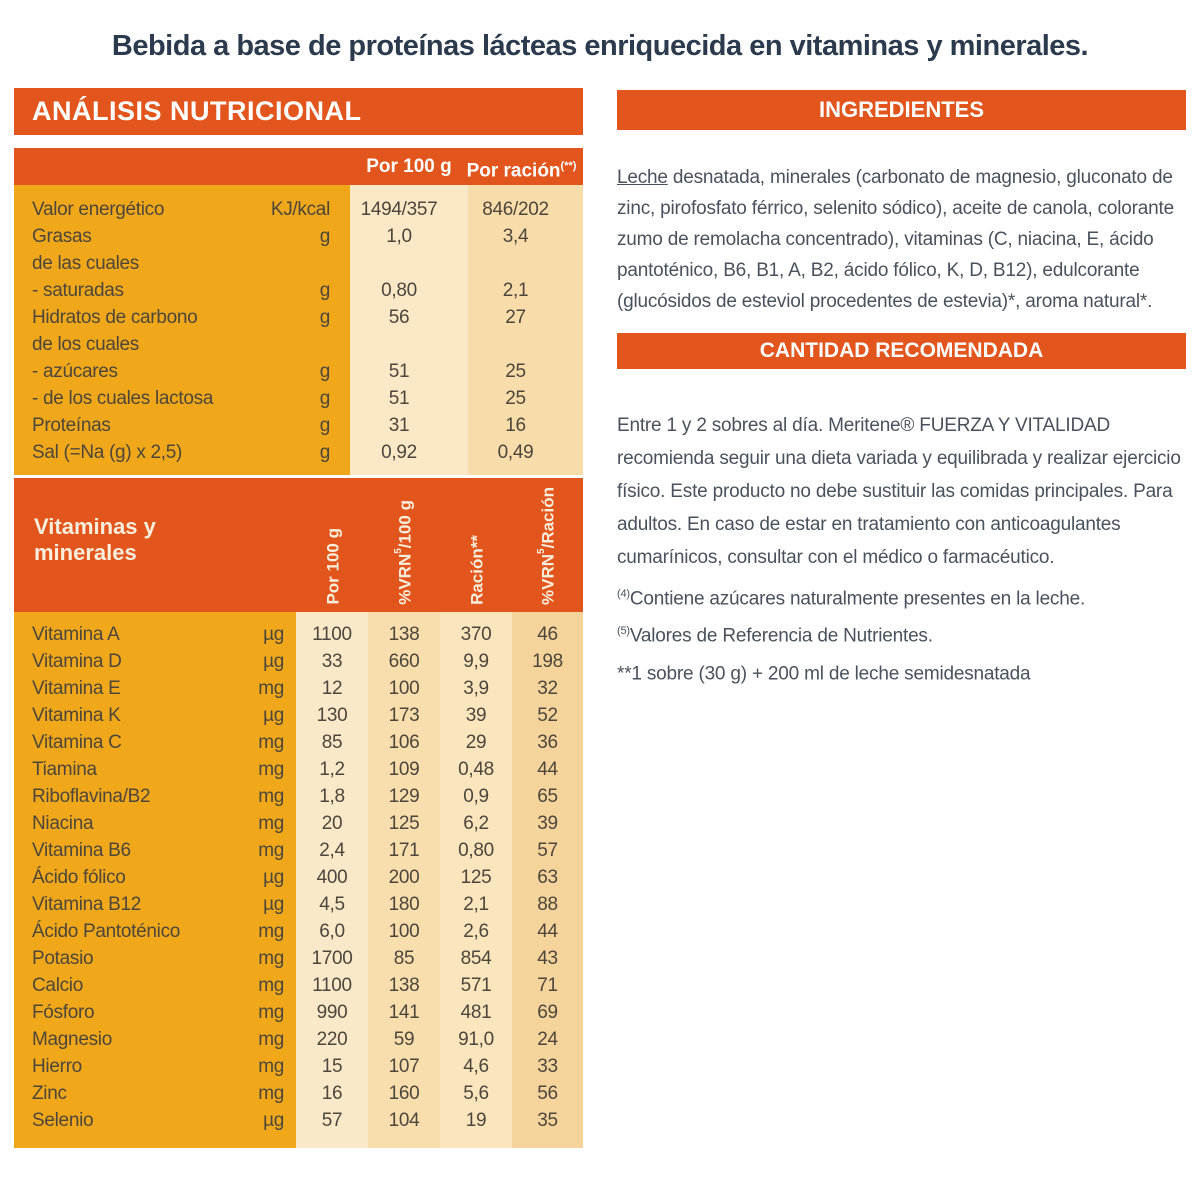 The image size is (1200, 1200). What do you see at coordinates (399, 425) in the screenshot?
I see `value-per-100g: 31` at bounding box center [399, 425].